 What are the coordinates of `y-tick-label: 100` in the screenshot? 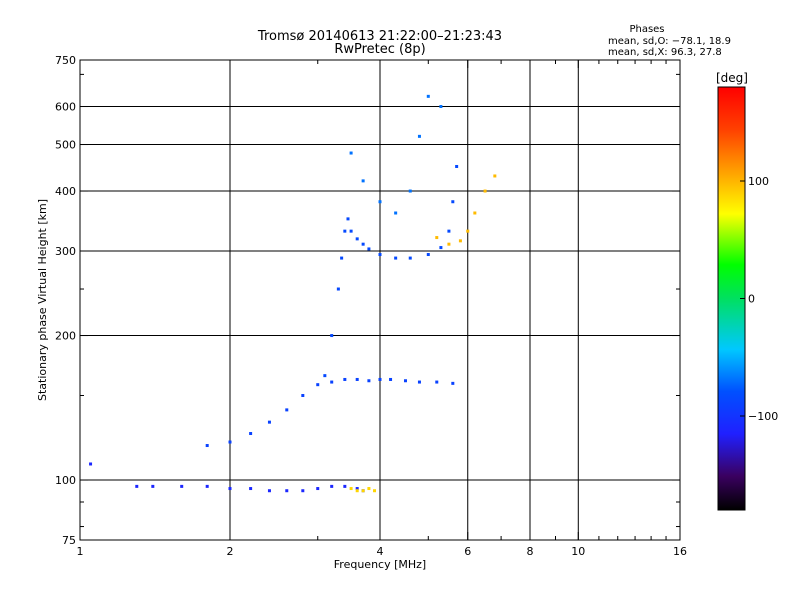 It's located at (65, 480).